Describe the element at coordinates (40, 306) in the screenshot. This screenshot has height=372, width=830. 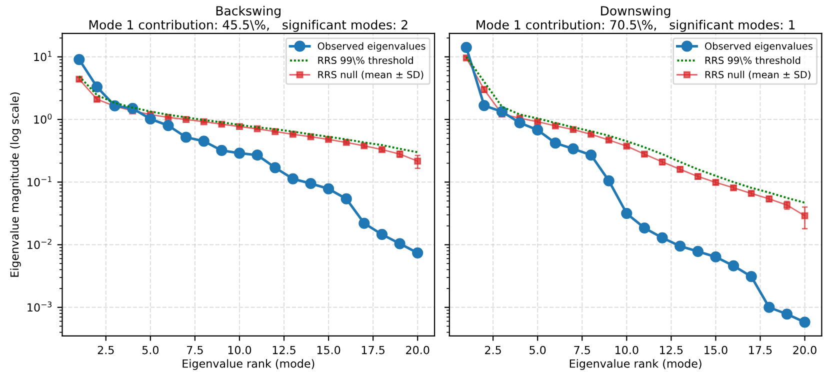
I see `y-tick-label: 10$^{−3}$` at that location.